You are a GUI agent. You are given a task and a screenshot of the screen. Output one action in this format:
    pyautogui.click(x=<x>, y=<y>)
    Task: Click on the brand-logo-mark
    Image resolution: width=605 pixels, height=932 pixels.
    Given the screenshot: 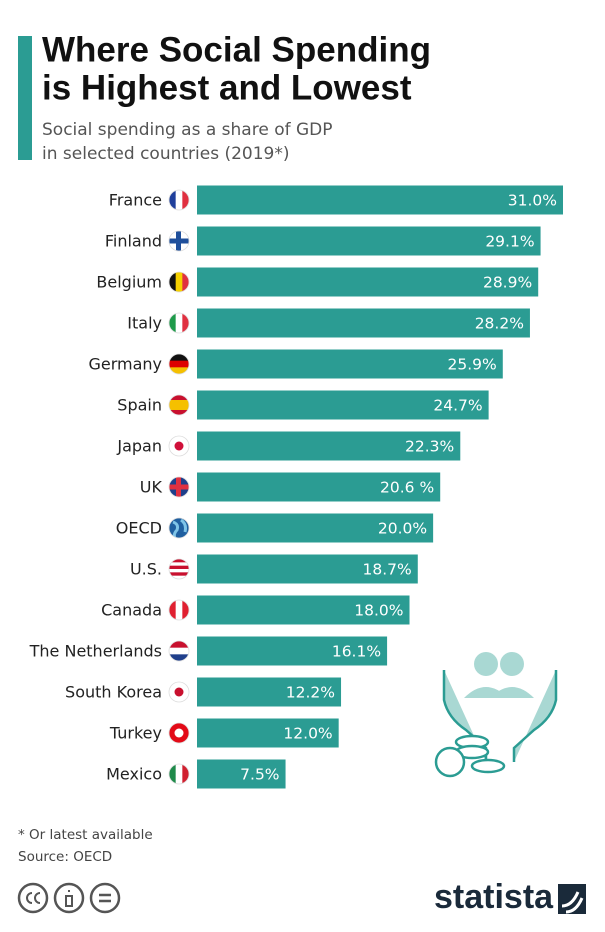 What is the action you would take?
    pyautogui.click(x=572, y=902)
    